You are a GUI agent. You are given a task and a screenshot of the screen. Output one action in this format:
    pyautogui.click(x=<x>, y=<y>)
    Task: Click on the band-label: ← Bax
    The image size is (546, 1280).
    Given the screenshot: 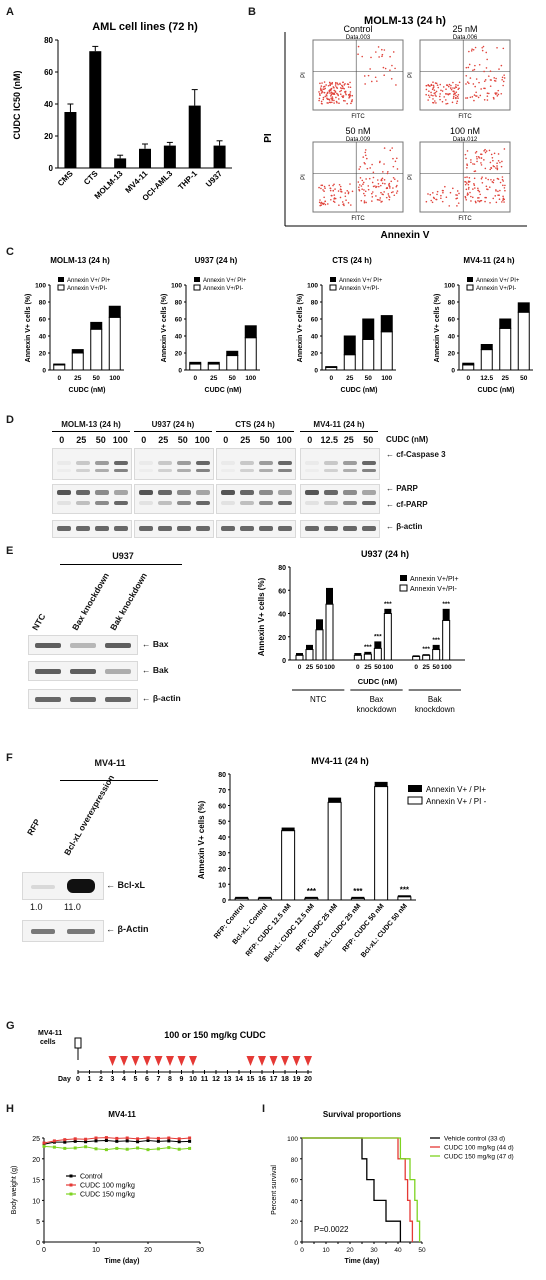 What is the action you would take?
    pyautogui.click(x=155, y=644)
    